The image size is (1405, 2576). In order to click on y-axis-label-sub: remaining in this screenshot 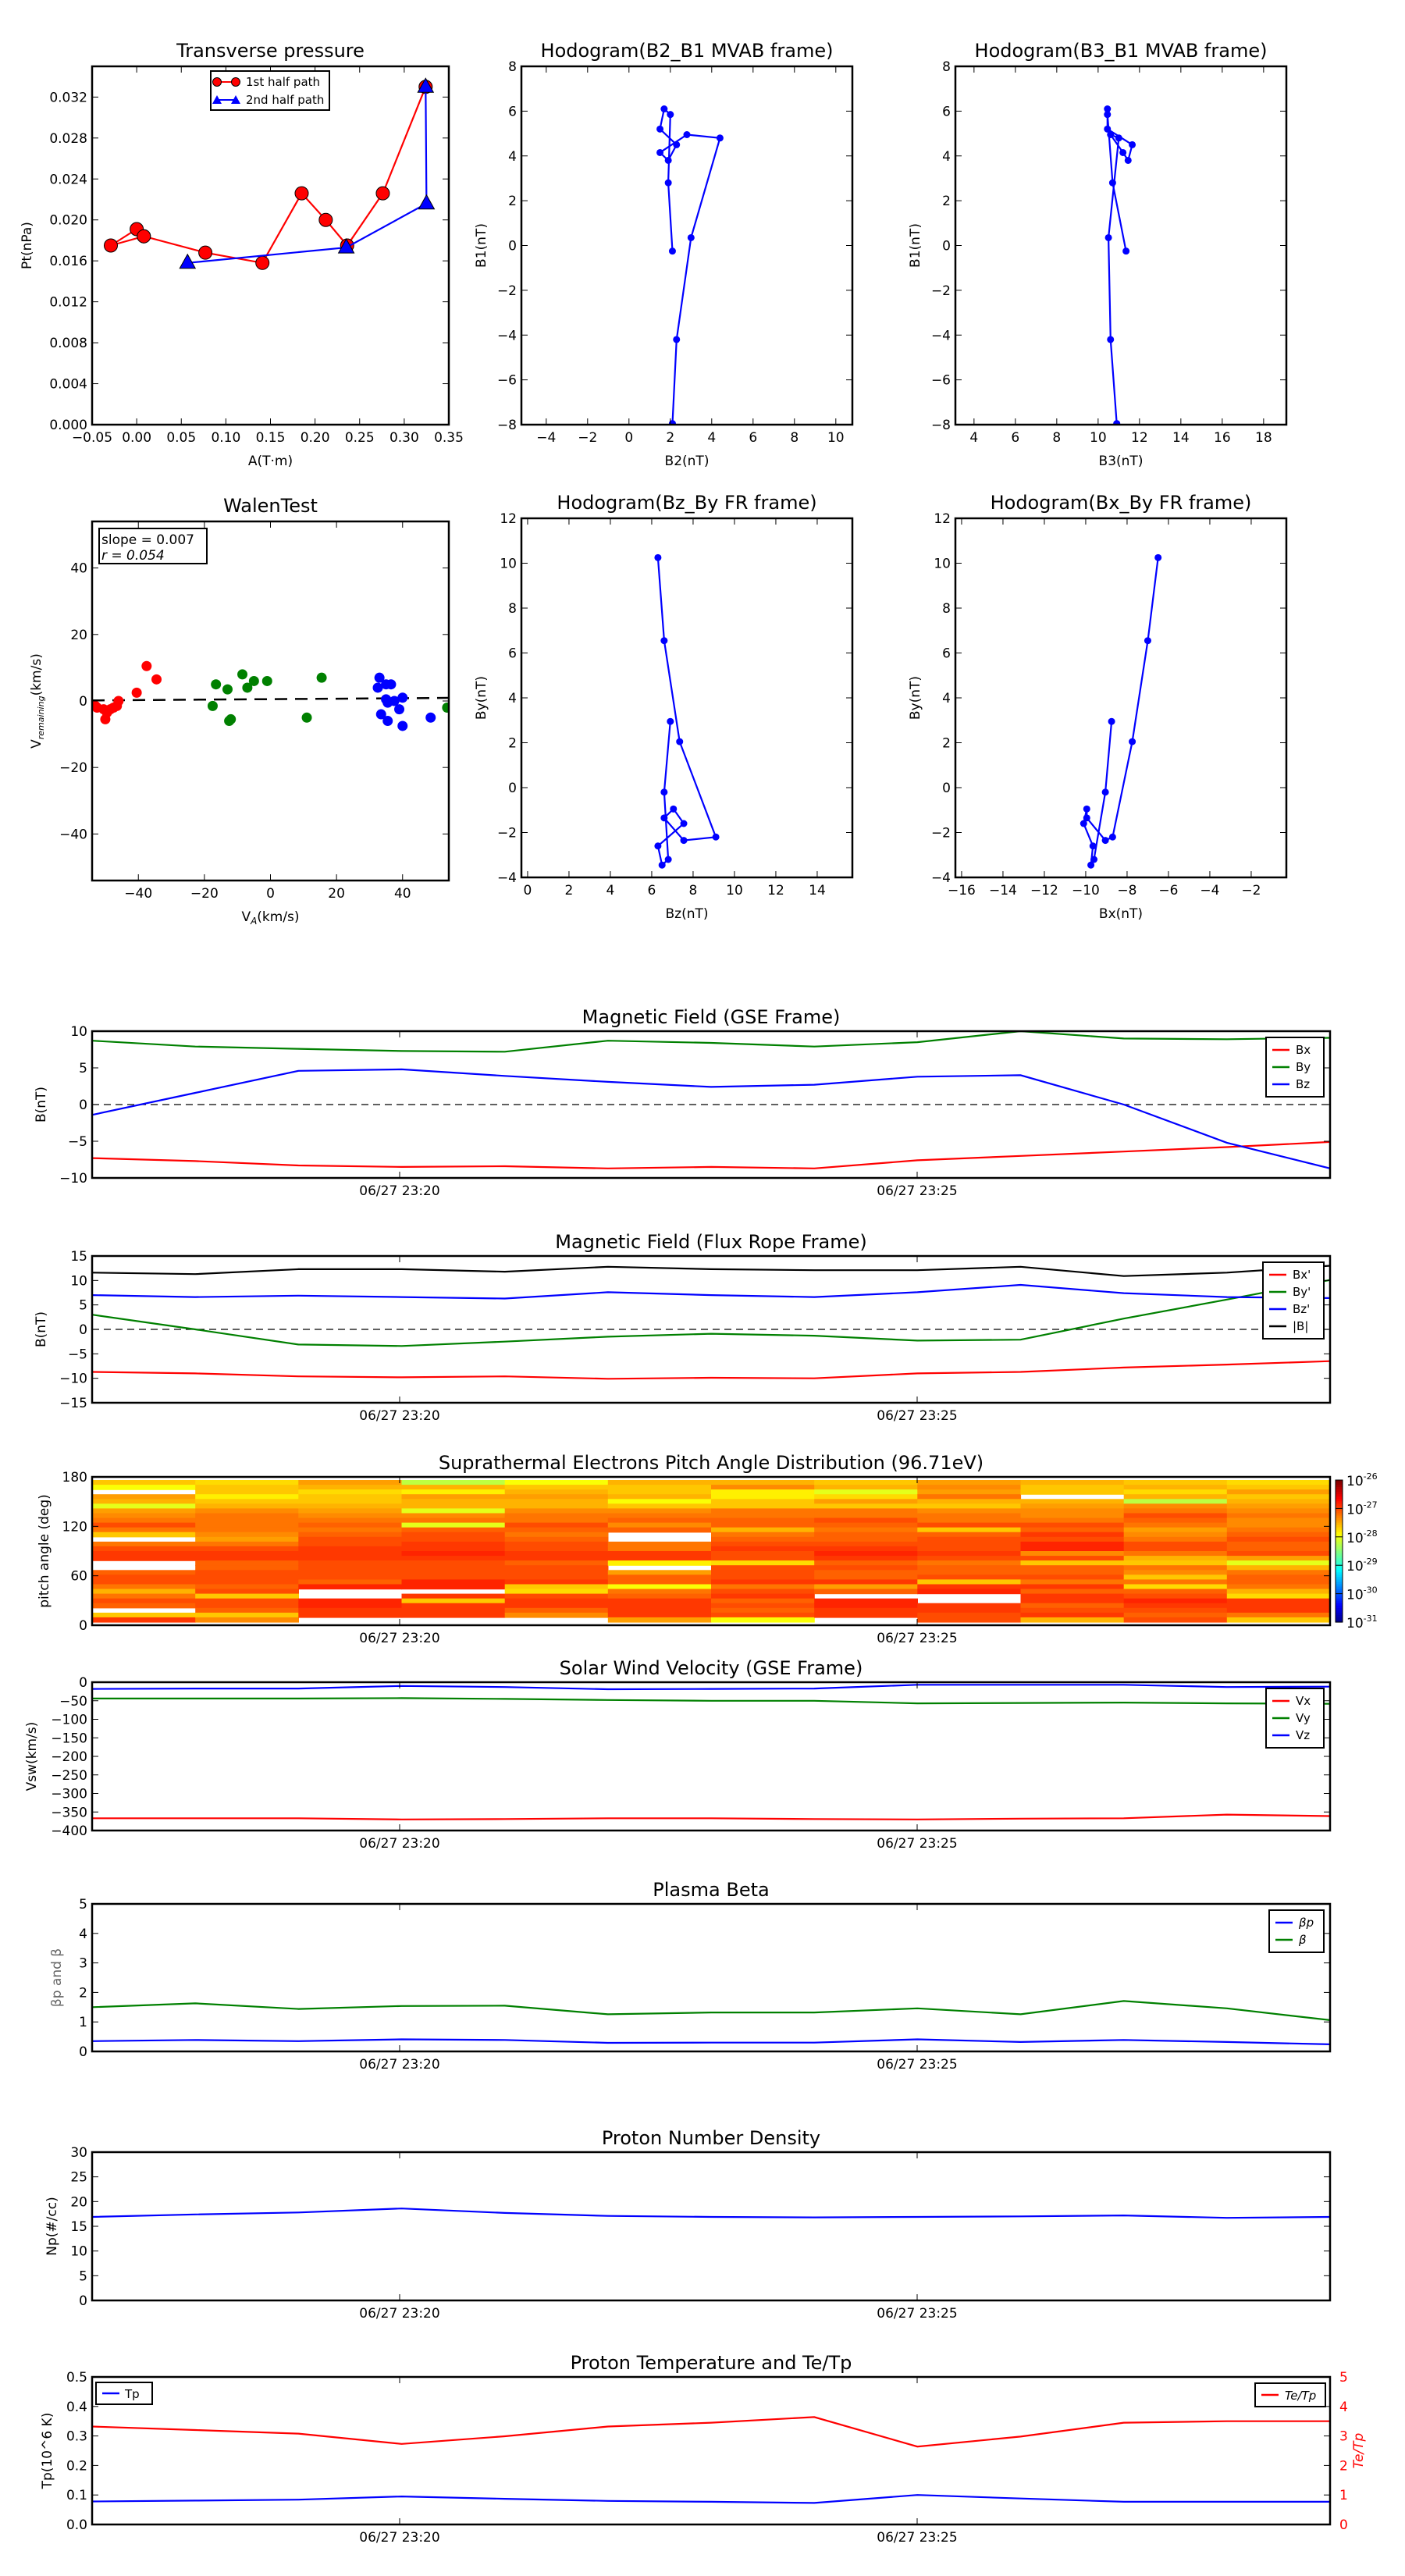, I will do `click(41, 717)`.